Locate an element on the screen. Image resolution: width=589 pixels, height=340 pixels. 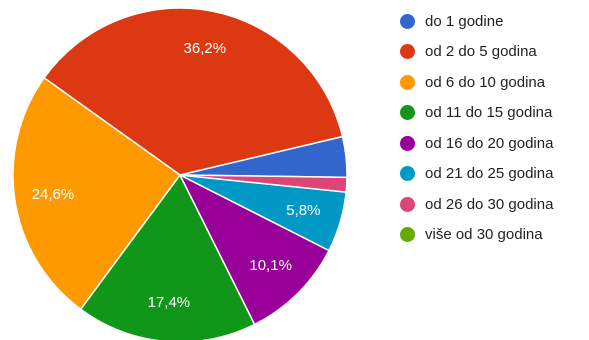
legend-item: više od 30 godina is located at coordinates (476, 235).